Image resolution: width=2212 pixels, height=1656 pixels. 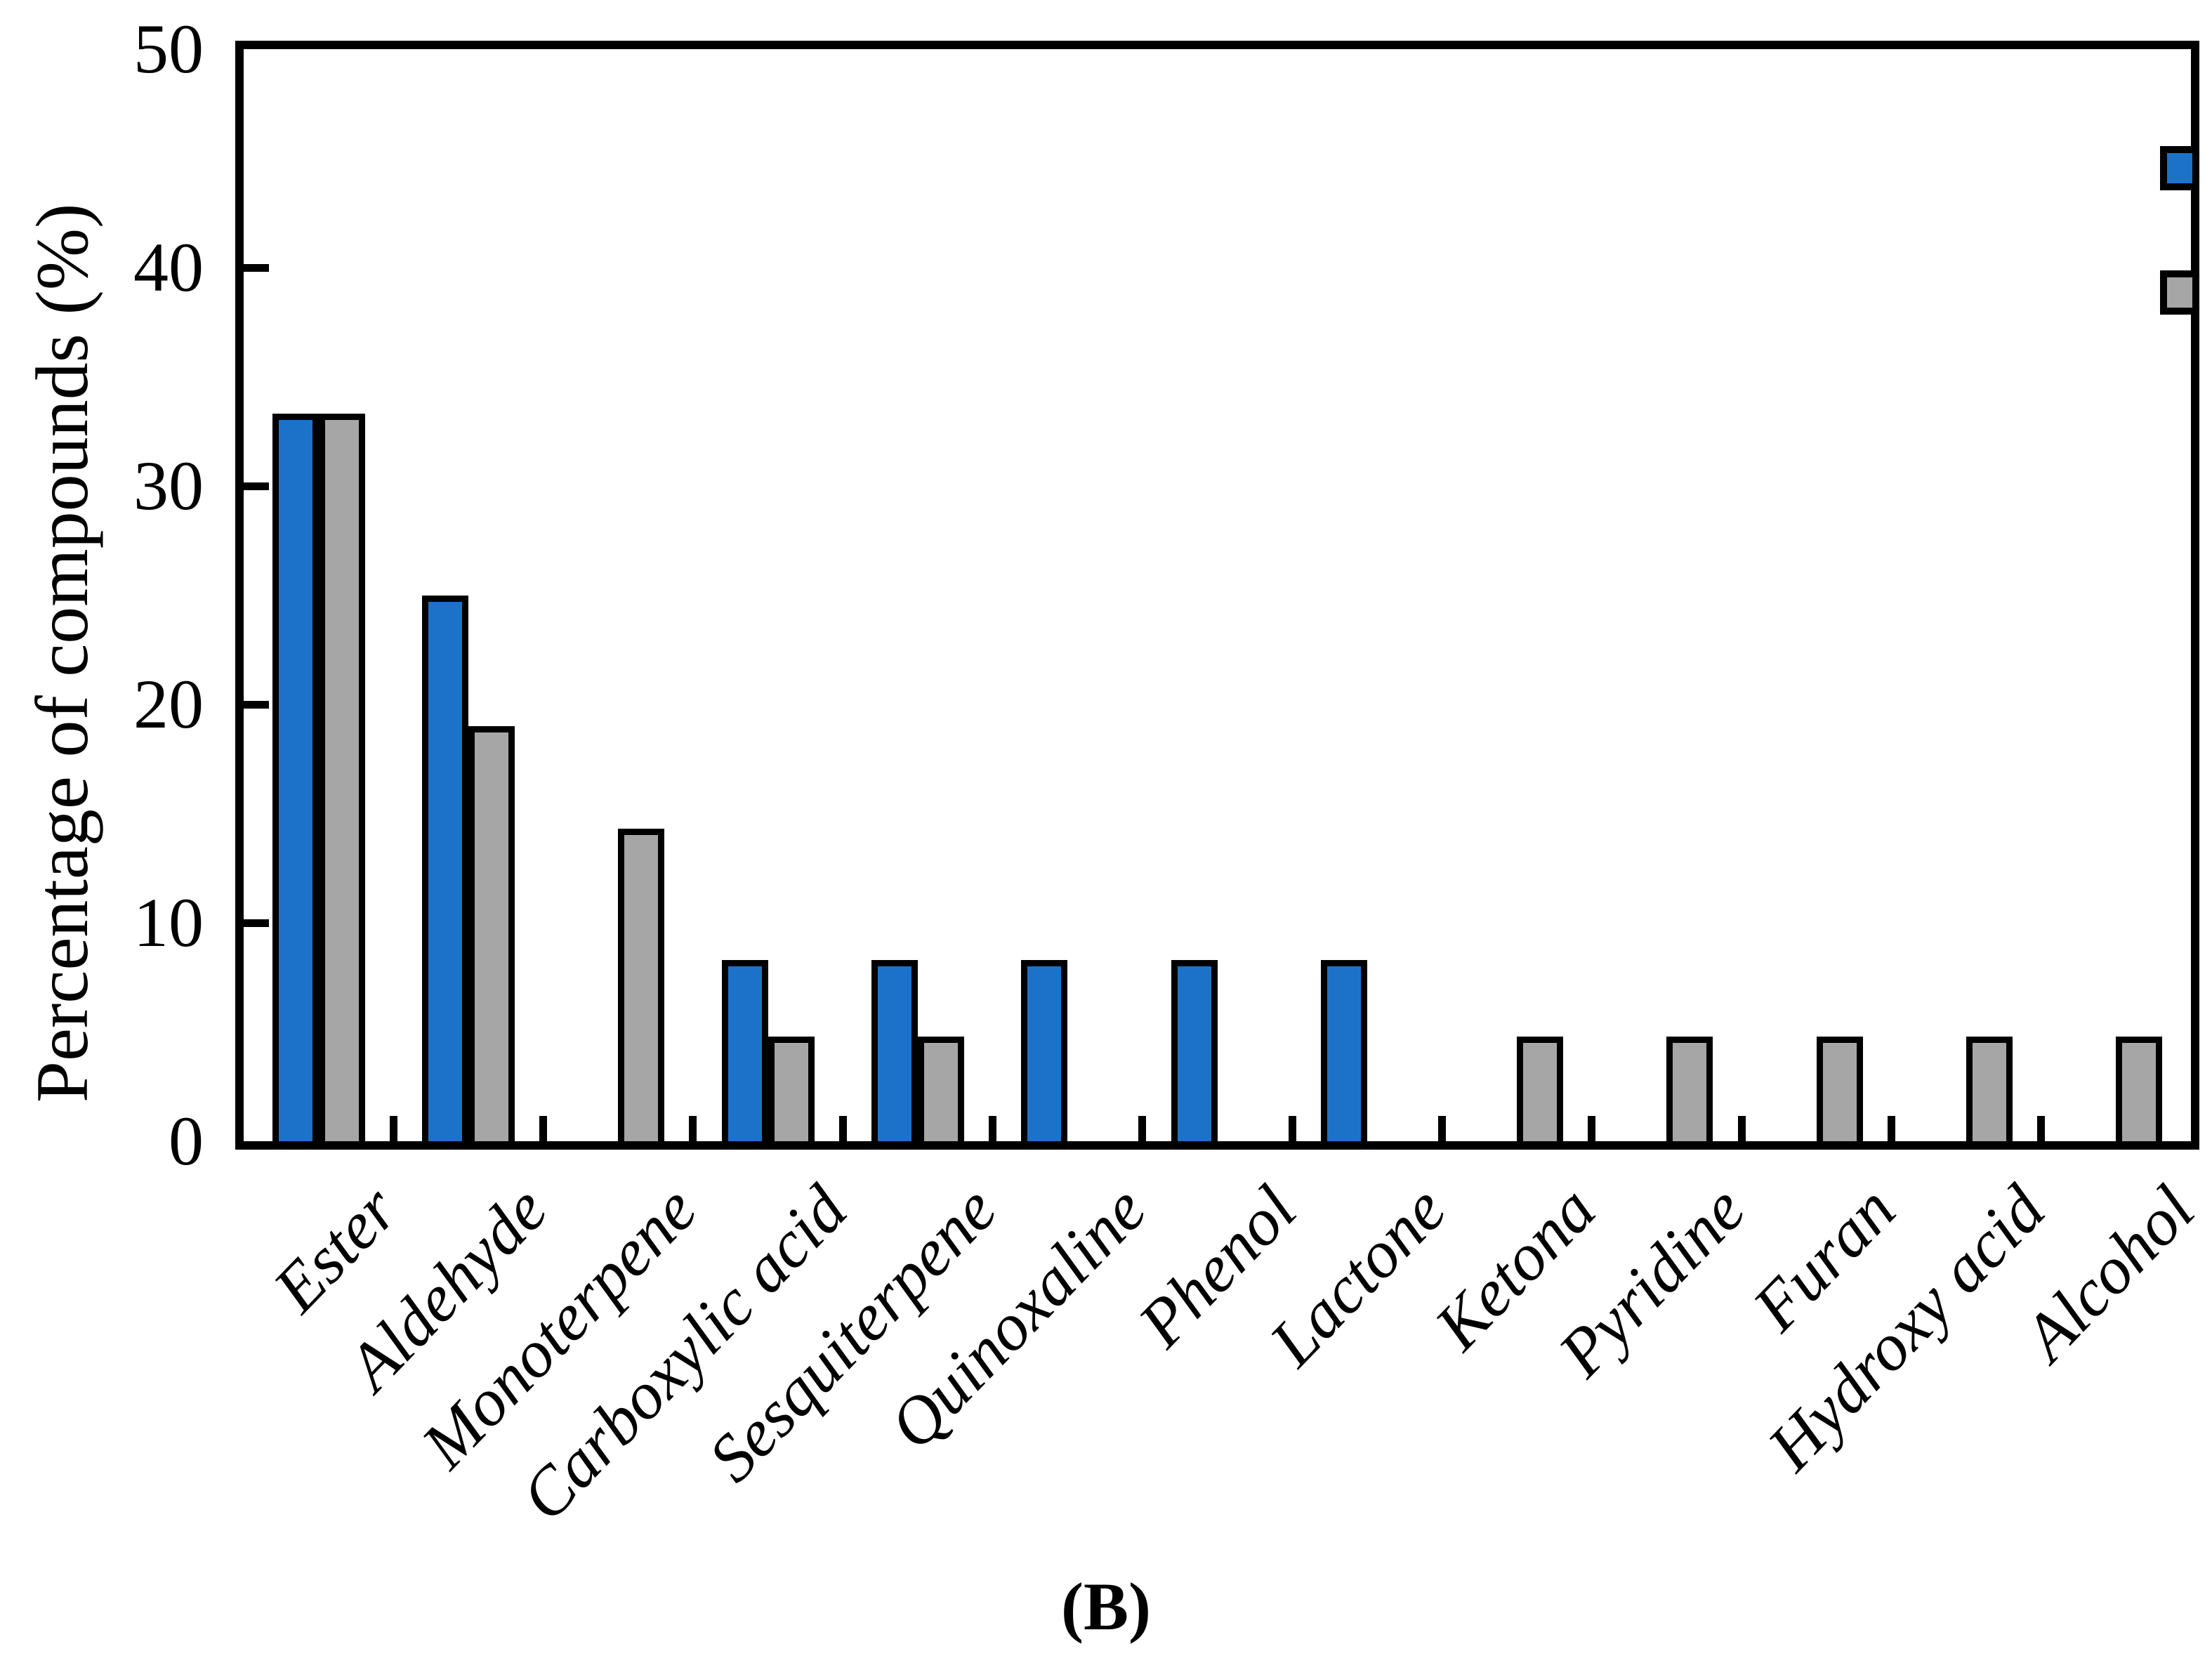 I want to click on category-group-lactone, so click(x=1367, y=595).